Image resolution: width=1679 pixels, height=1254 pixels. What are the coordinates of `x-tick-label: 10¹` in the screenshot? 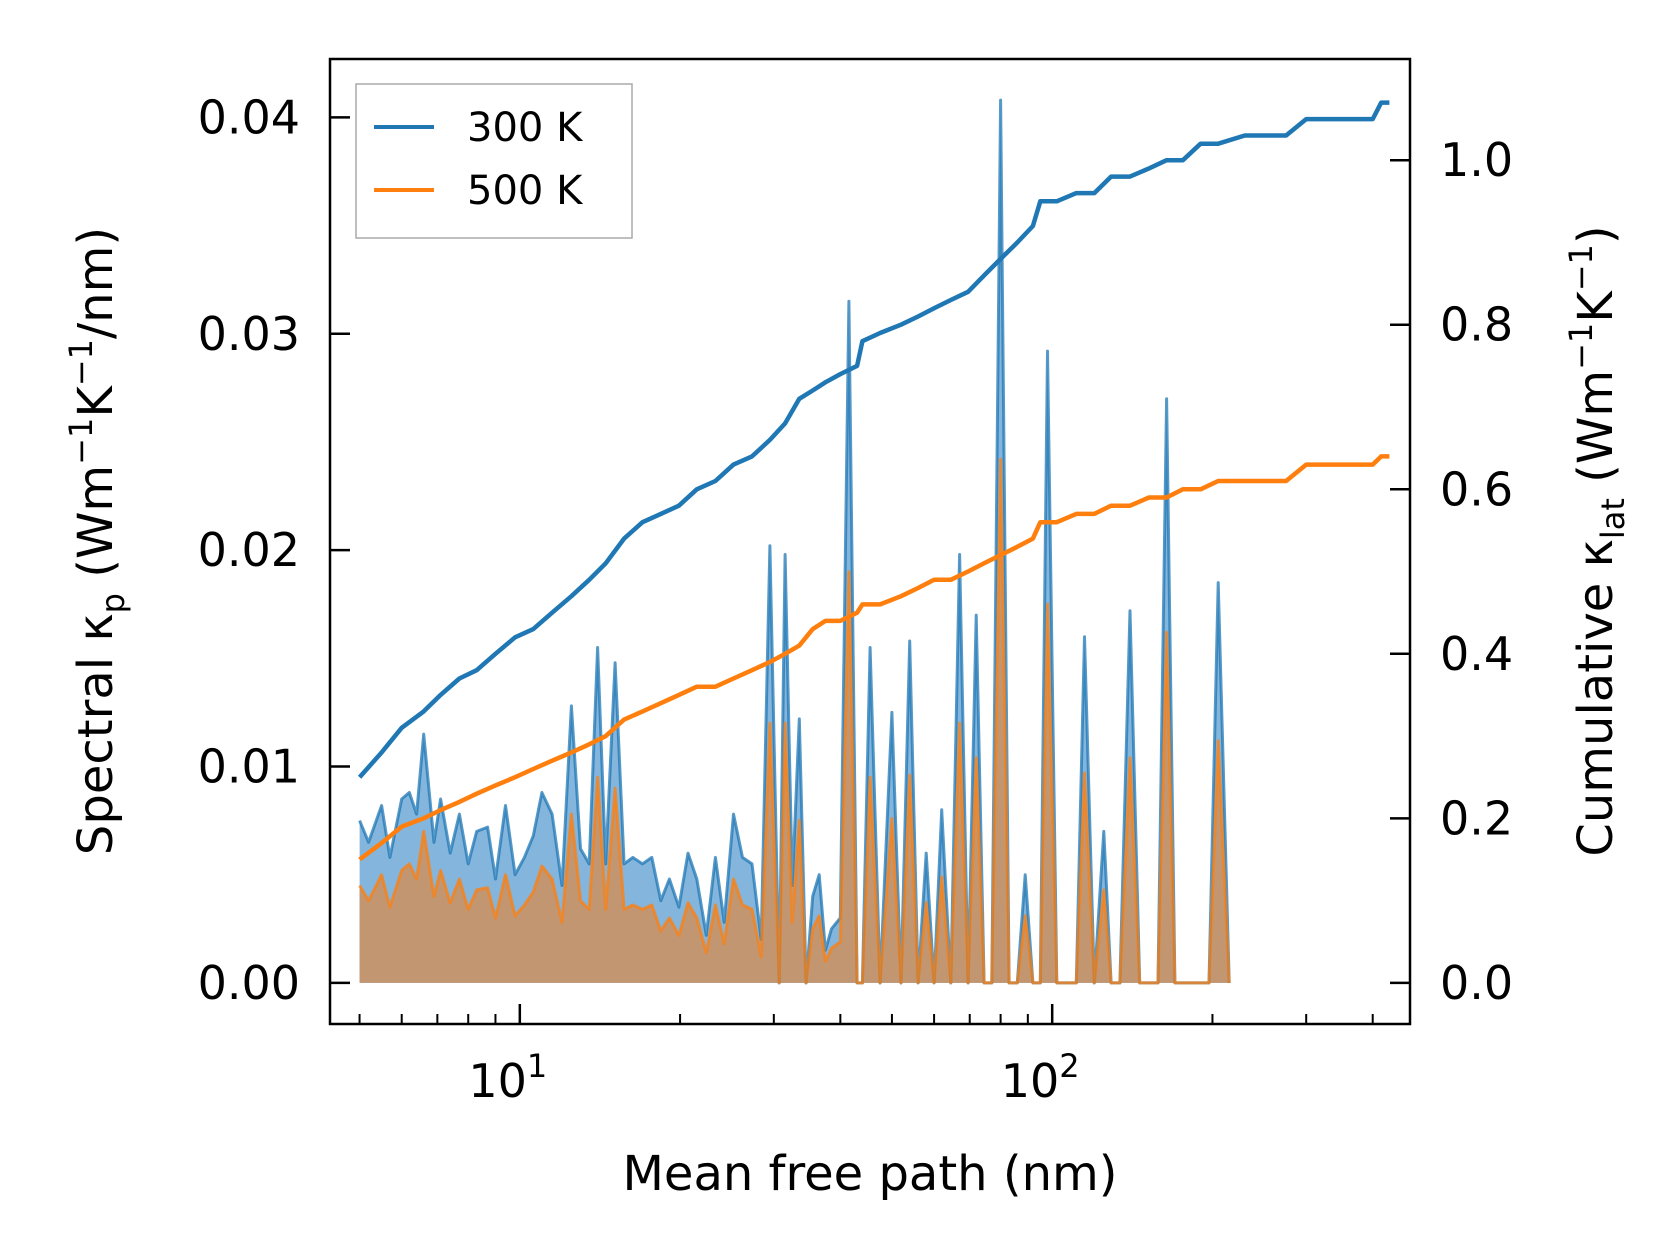 It's located at (507, 1077).